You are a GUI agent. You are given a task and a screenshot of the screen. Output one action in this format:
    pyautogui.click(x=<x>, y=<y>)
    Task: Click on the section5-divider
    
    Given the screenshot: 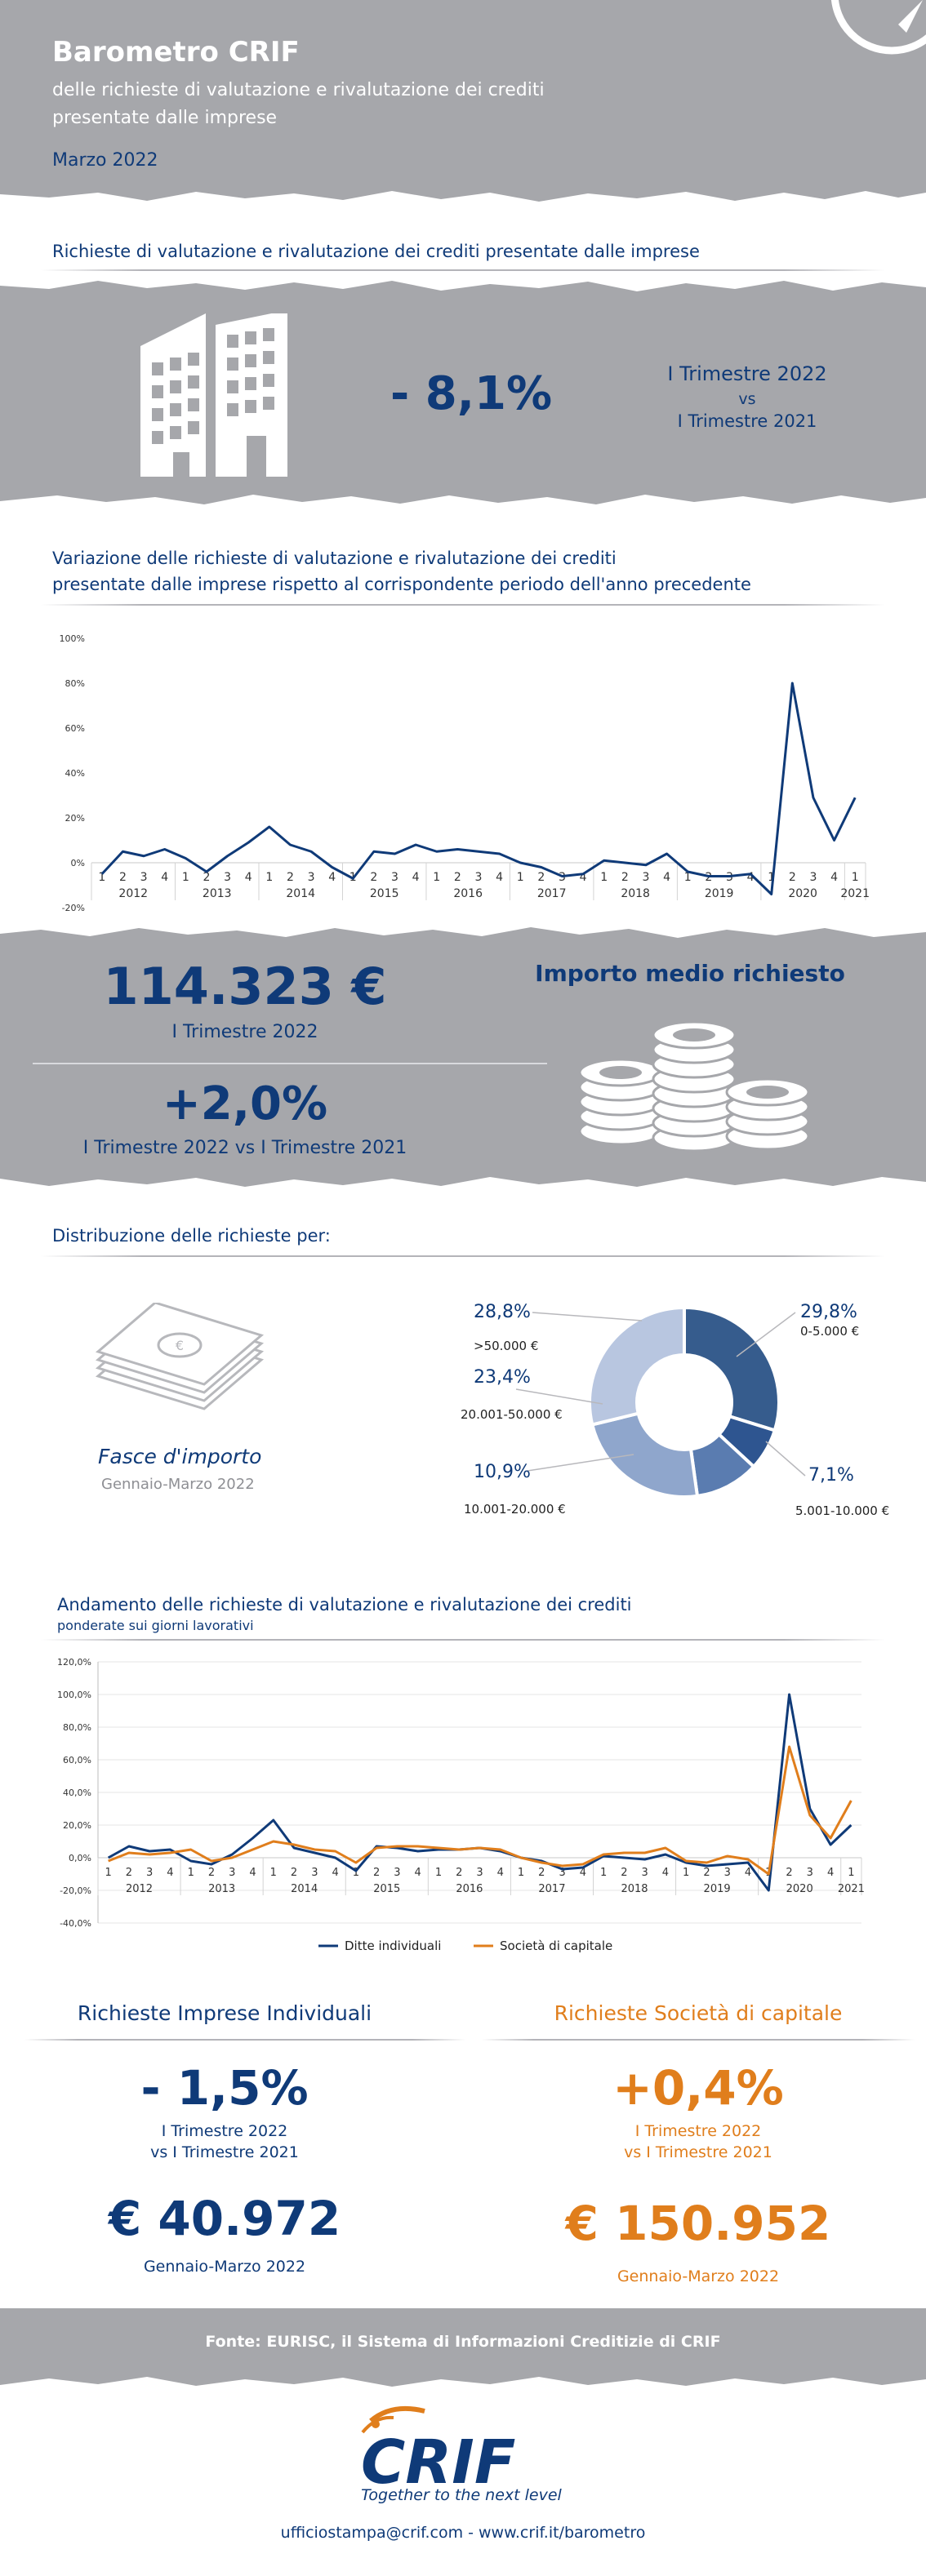 What is the action you would take?
    pyautogui.click(x=463, y=1640)
    